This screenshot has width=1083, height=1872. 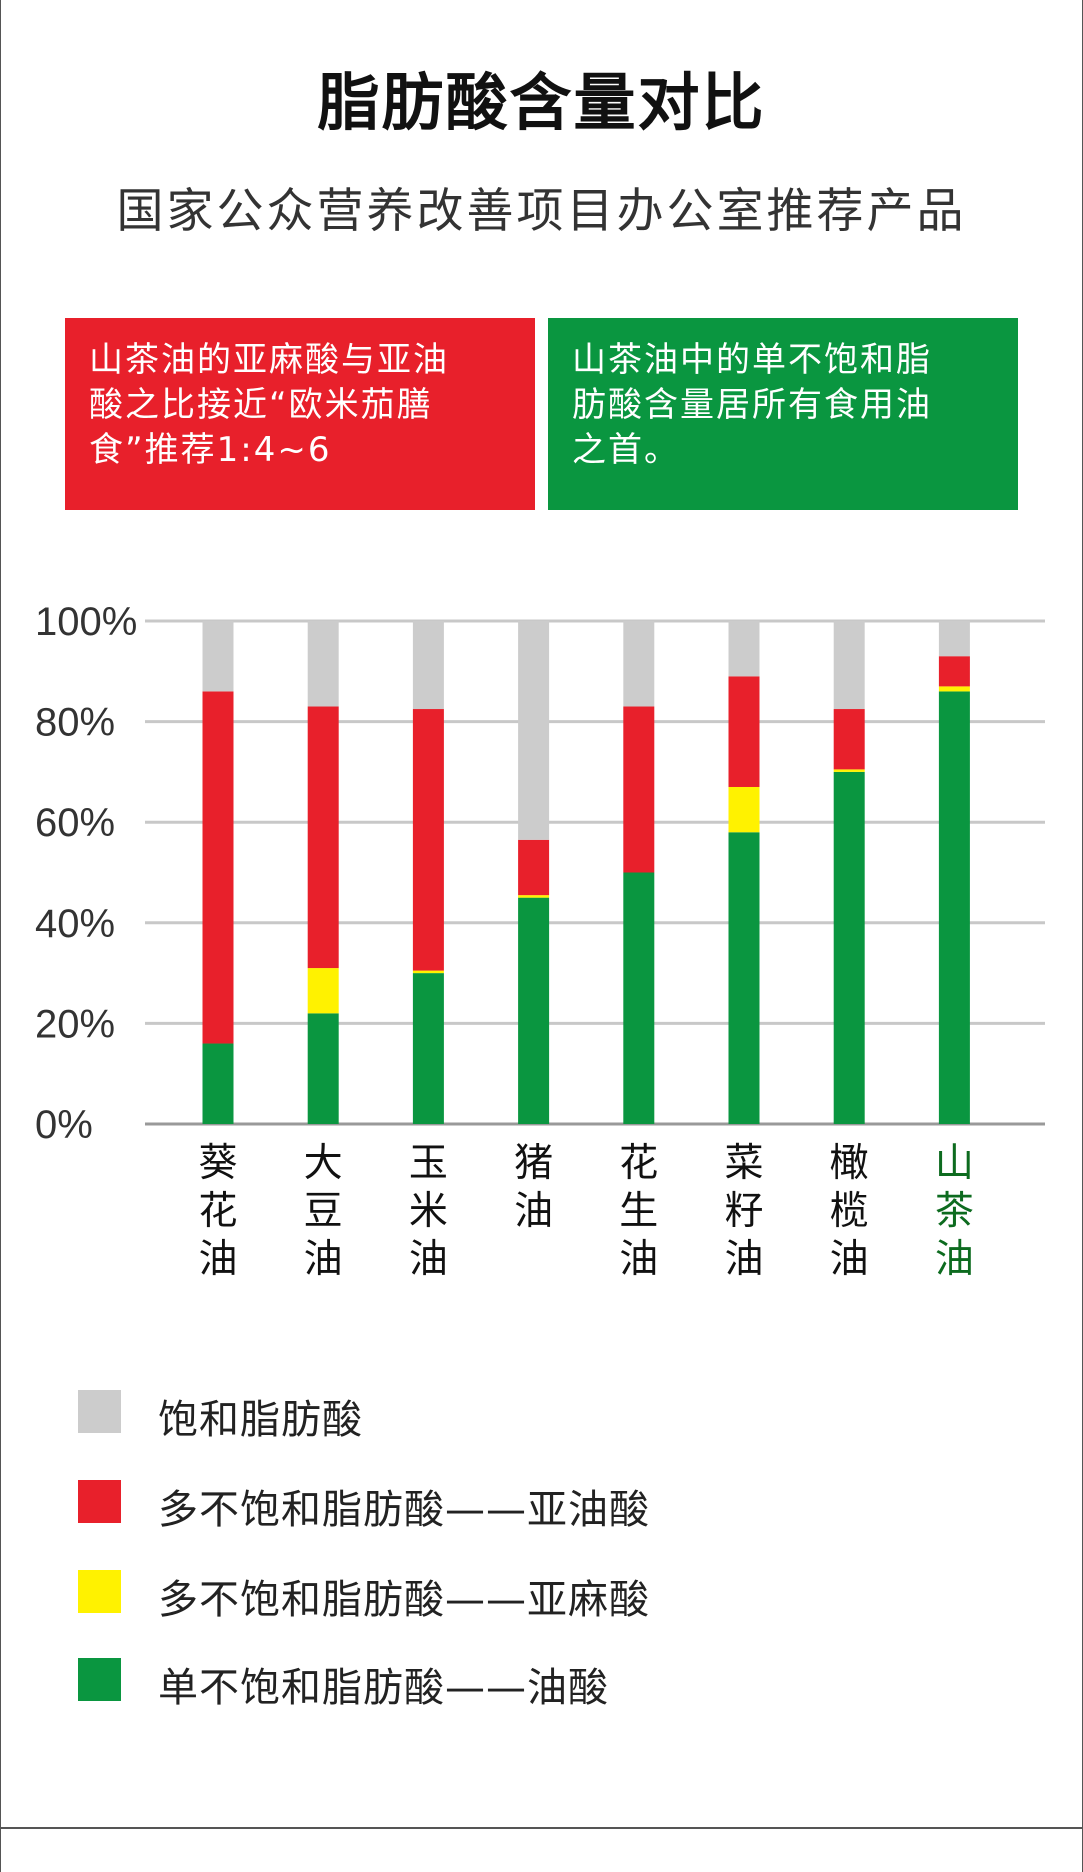 What do you see at coordinates (404, 1510) in the screenshot?
I see `legend-label-linoleic: 多不饱和脂肪酸——亚油酸` at bounding box center [404, 1510].